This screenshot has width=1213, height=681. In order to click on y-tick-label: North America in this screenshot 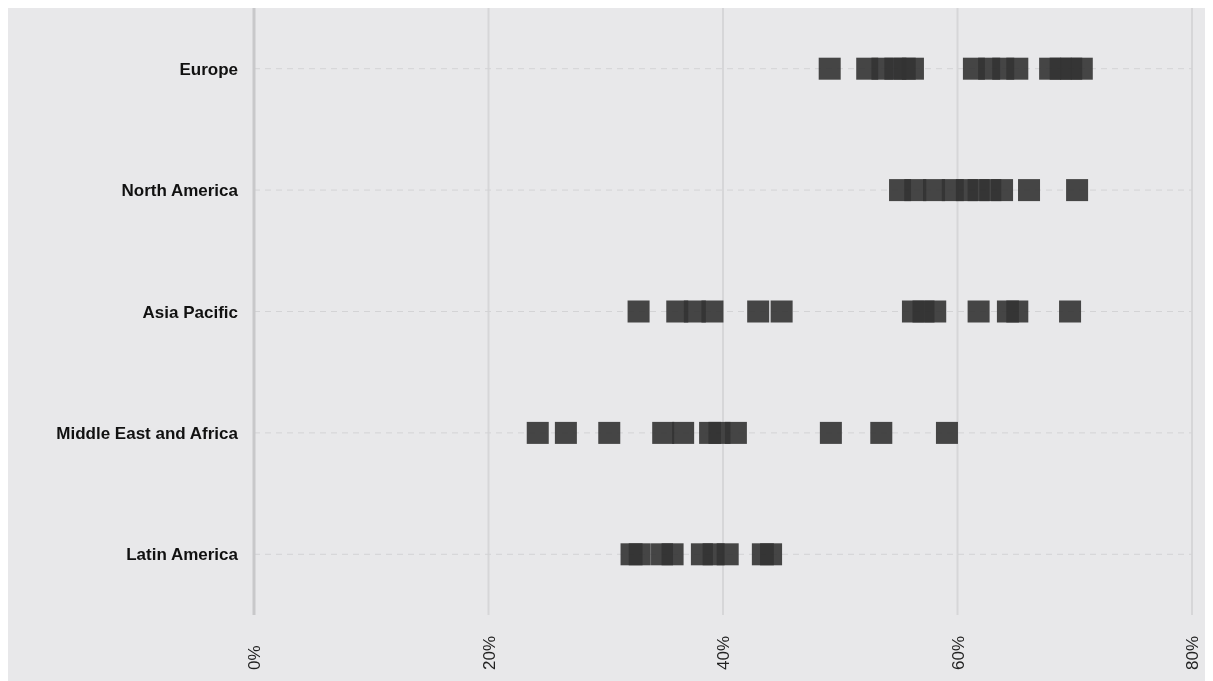, I will do `click(180, 191)`.